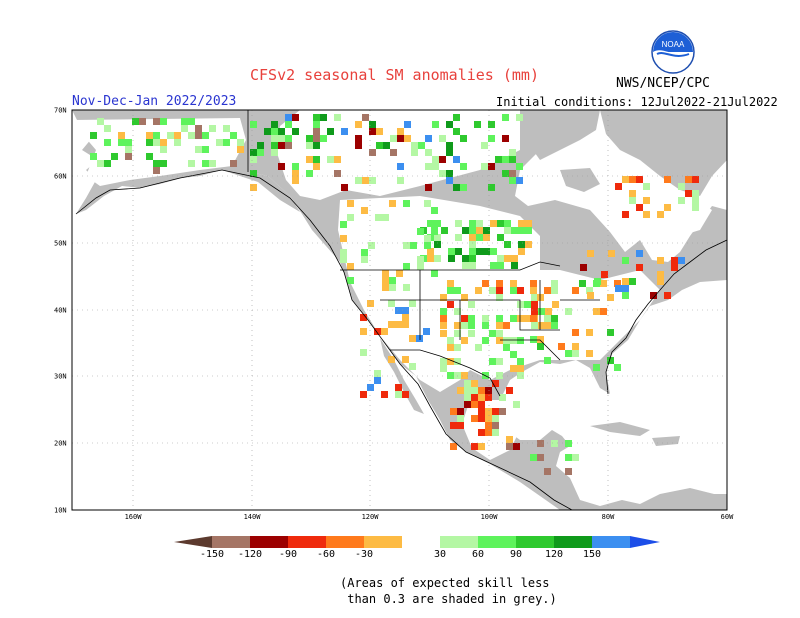 The height and width of the screenshot is (618, 800). Describe the element at coordinates (60, 311) in the screenshot. I see `lat-labels: 70N 60N 50N 40N 30N 20N 10N` at that location.